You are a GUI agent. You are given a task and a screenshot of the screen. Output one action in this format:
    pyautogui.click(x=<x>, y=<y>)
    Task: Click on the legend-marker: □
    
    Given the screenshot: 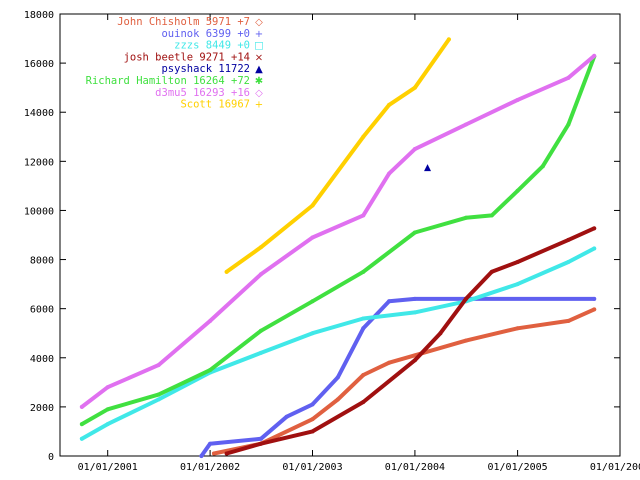 What is the action you would take?
    pyautogui.click(x=258, y=46)
    